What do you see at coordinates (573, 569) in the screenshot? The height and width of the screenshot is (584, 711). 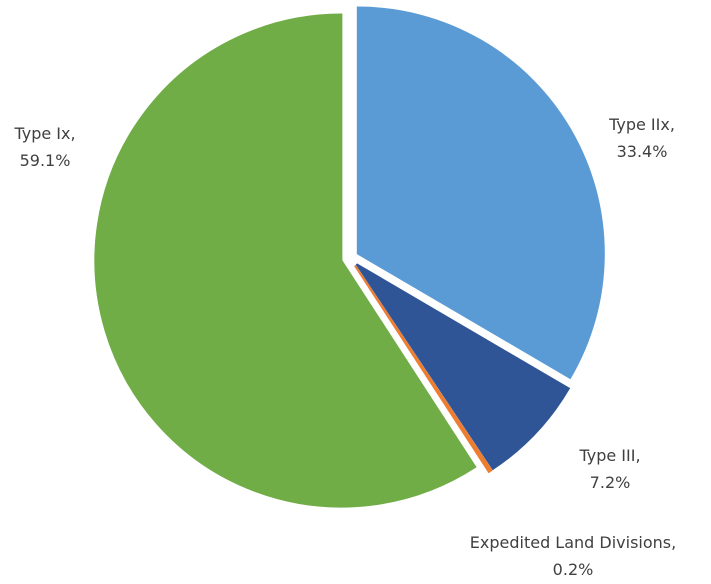 I see `value-label: 0.2%` at bounding box center [573, 569].